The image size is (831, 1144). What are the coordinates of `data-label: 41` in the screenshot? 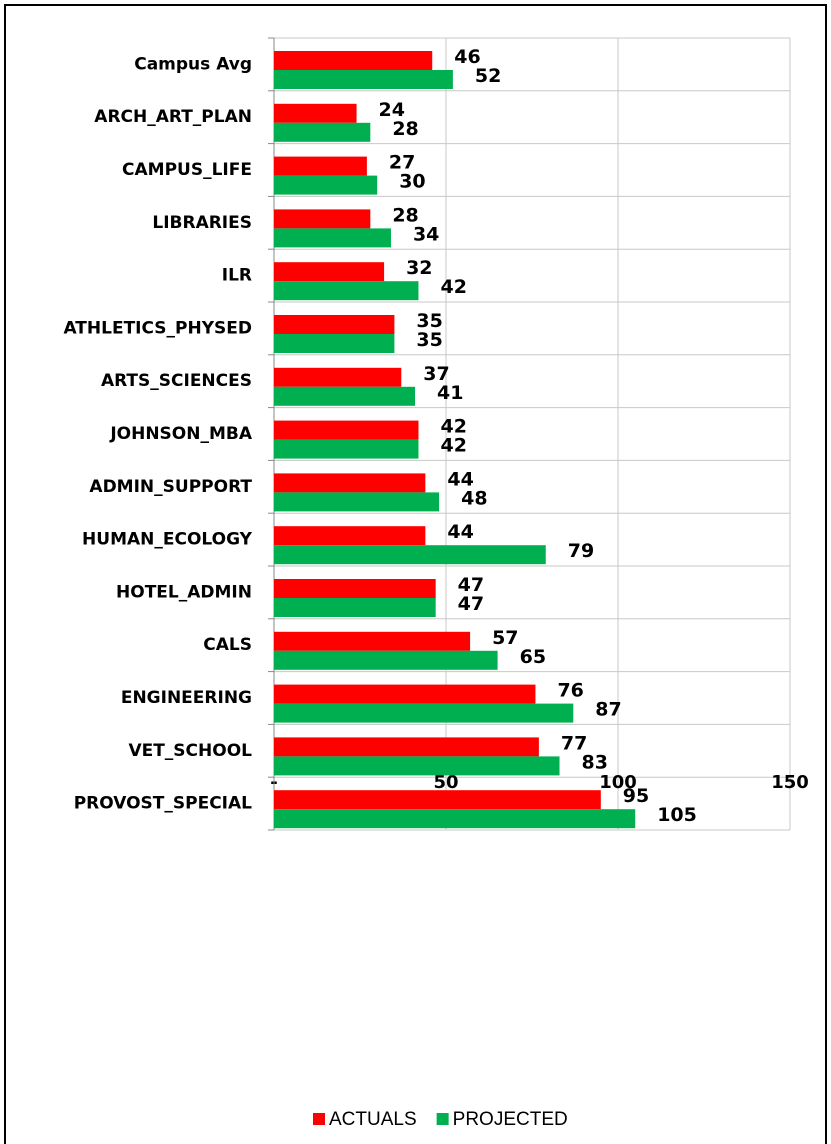 It's located at (450, 393).